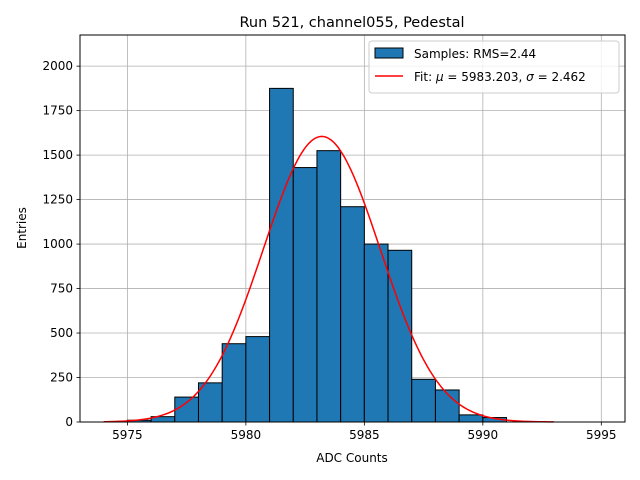 The width and height of the screenshot is (640, 480). What do you see at coordinates (364, 435) in the screenshot?
I see `x-tick-label: 5985` at bounding box center [364, 435].